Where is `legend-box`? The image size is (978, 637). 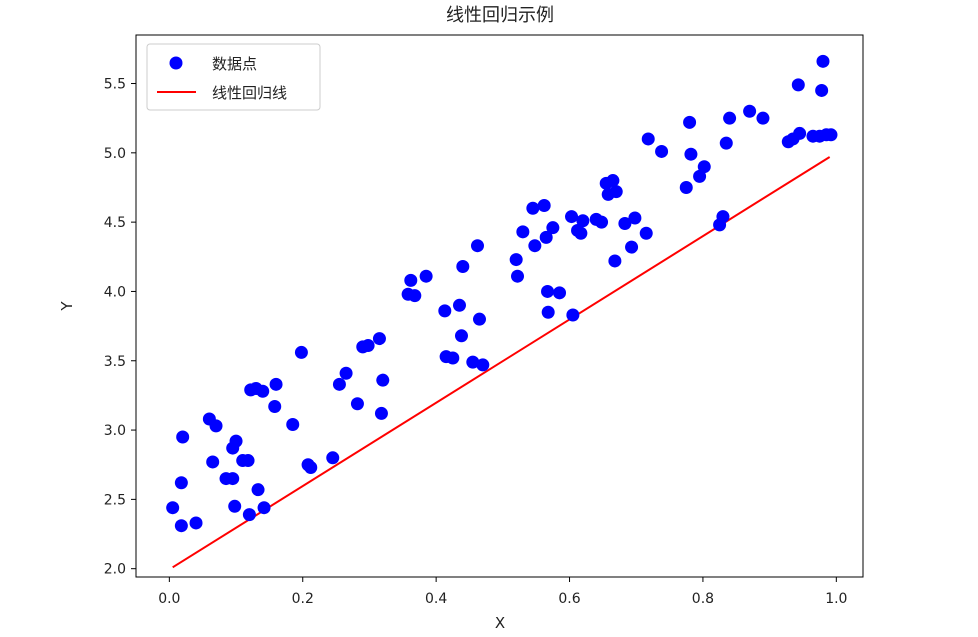 legend-box is located at coordinates (233, 77).